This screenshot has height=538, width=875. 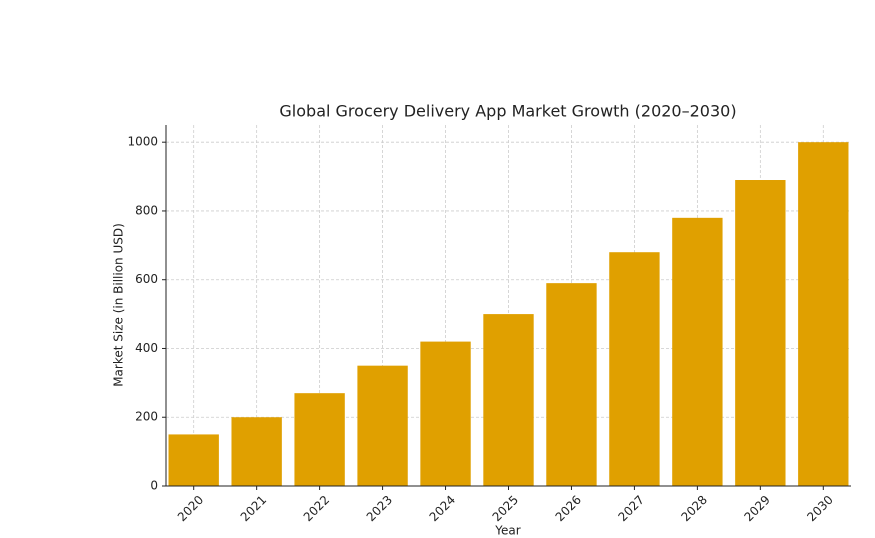 What do you see at coordinates (154, 486) in the screenshot?
I see `y-tick-label: 0` at bounding box center [154, 486].